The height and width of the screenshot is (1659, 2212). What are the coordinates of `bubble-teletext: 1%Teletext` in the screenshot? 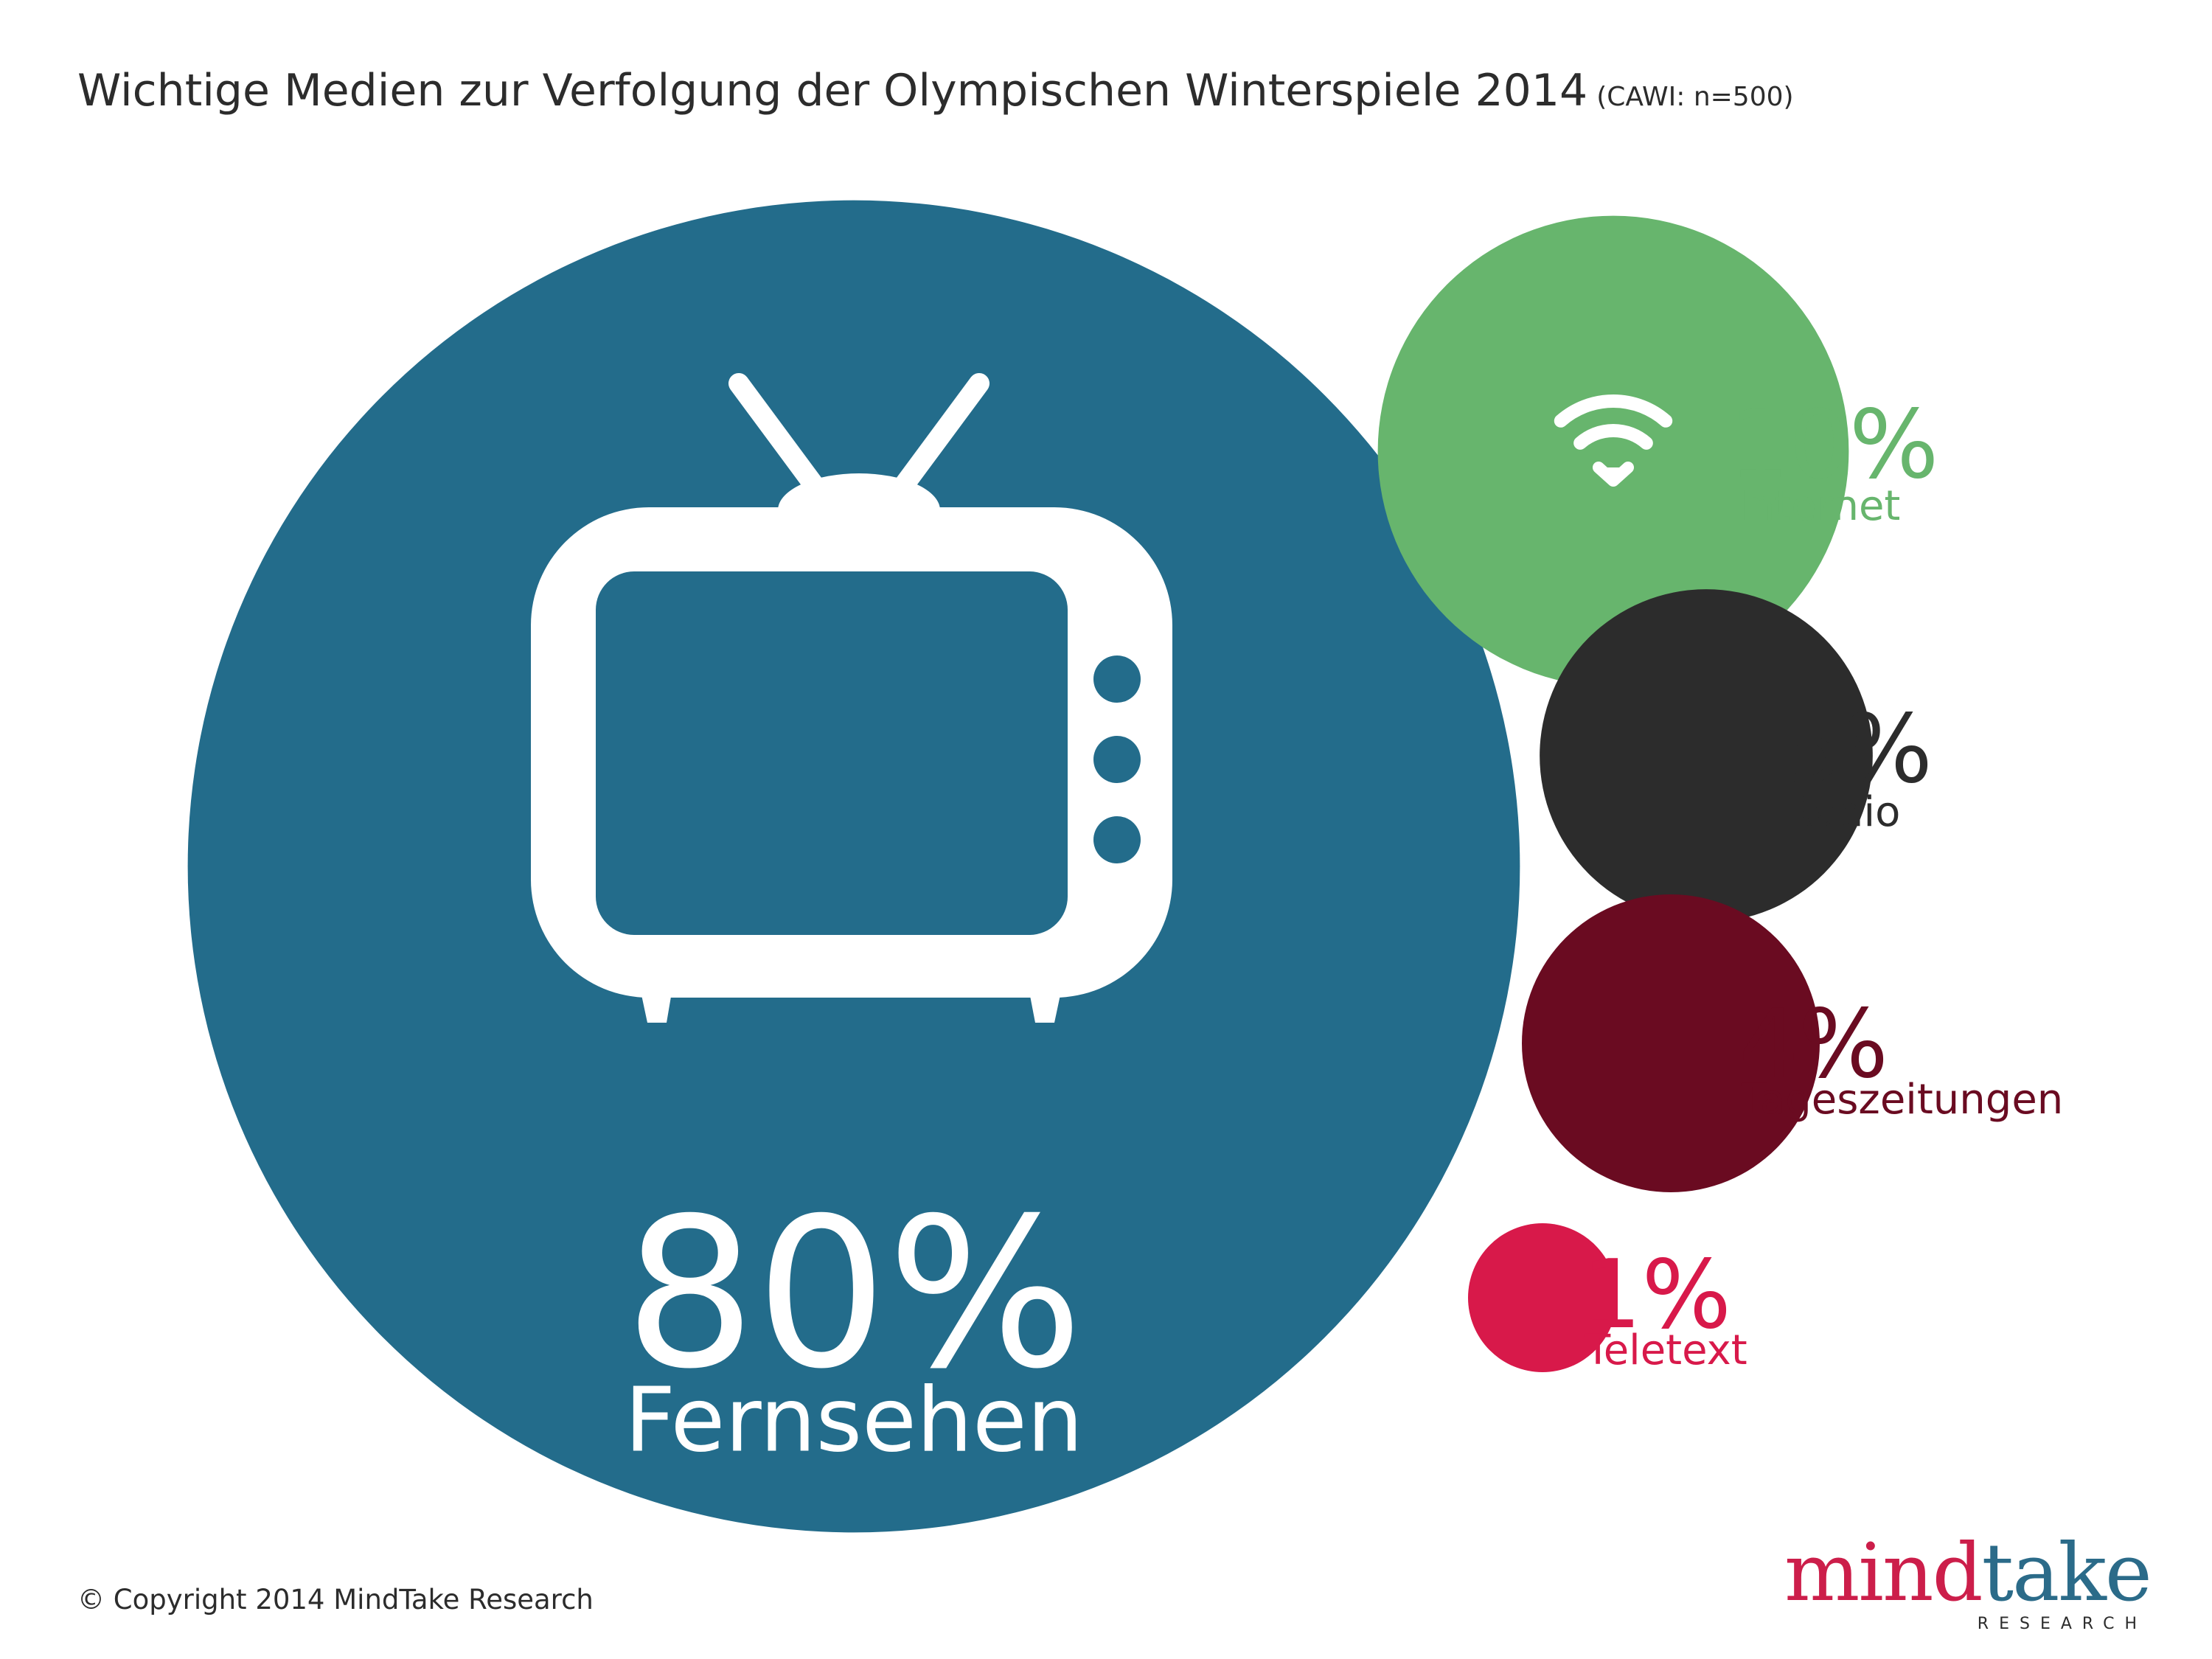 It's located at (1607, 1298).